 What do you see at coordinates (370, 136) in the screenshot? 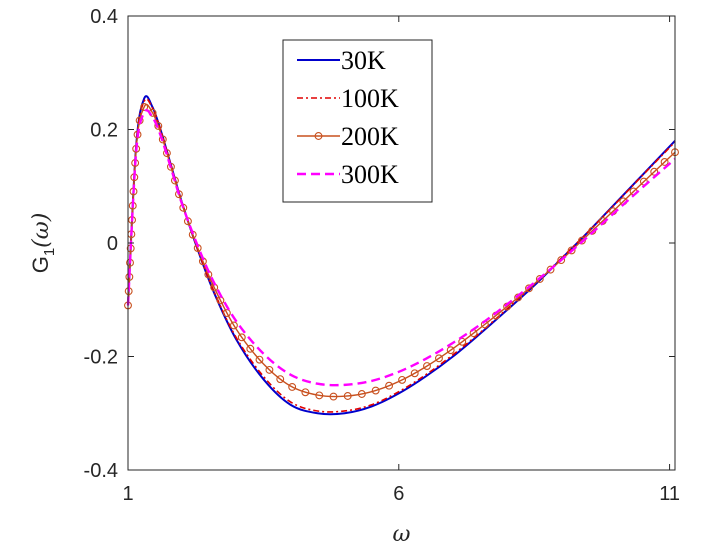
I see `legend-label-200k: 200K` at bounding box center [370, 136].